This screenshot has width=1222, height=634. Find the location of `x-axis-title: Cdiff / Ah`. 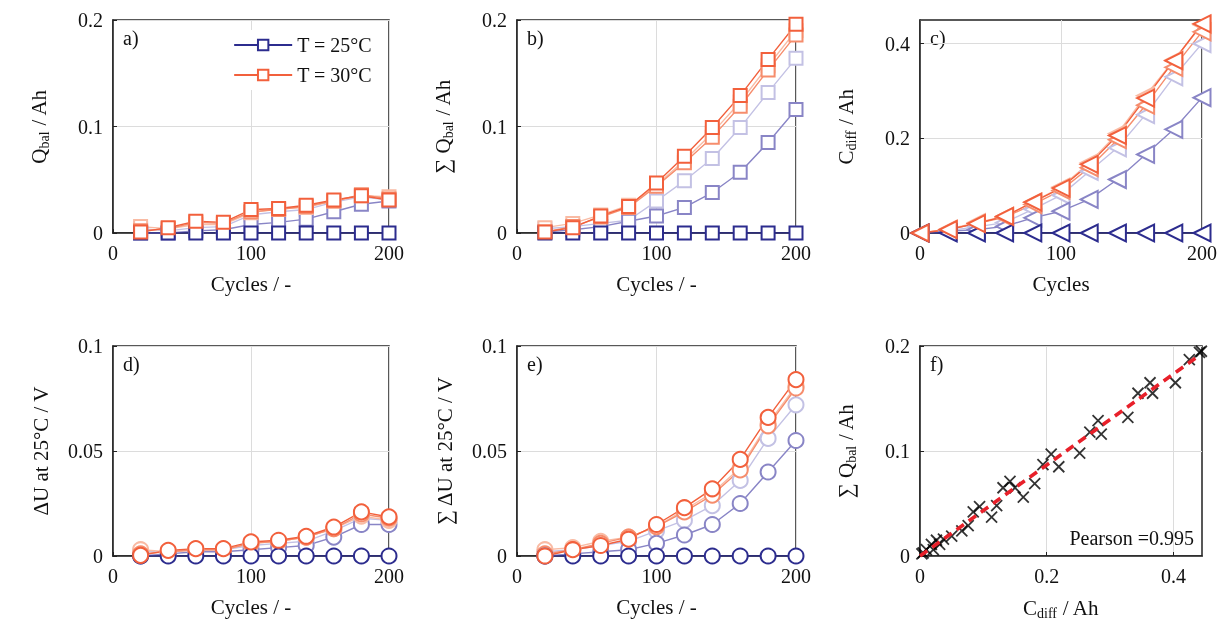

x-axis-title: Cdiff / Ah is located at coordinates (1061, 608).